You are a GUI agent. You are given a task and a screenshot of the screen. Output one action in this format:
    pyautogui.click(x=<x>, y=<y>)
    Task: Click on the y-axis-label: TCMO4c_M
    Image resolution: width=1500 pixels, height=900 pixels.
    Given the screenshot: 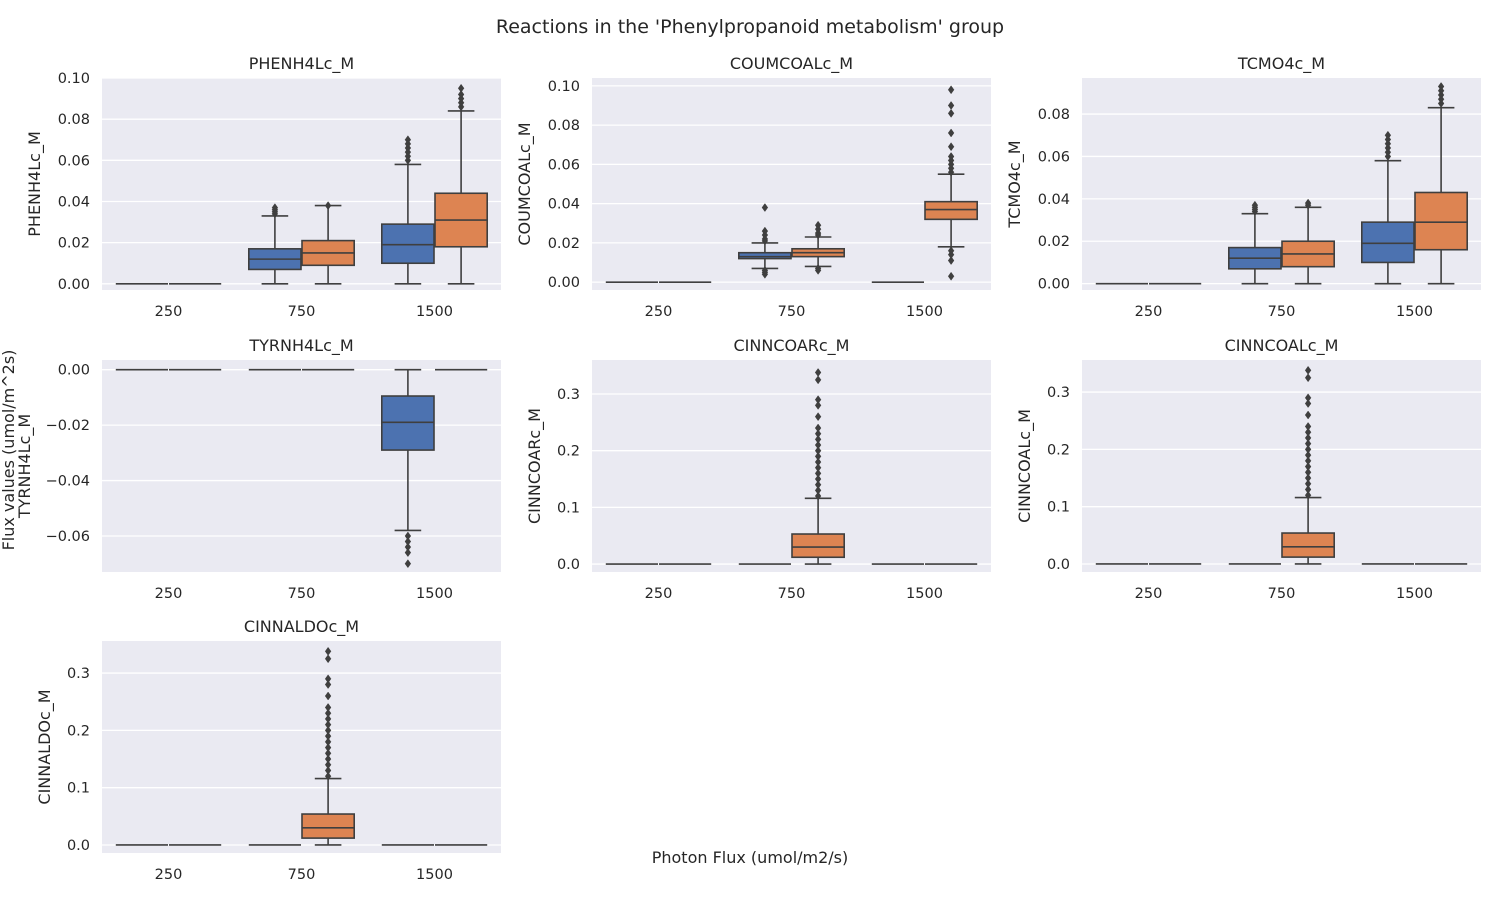 What is the action you would take?
    pyautogui.click(x=1015, y=184)
    